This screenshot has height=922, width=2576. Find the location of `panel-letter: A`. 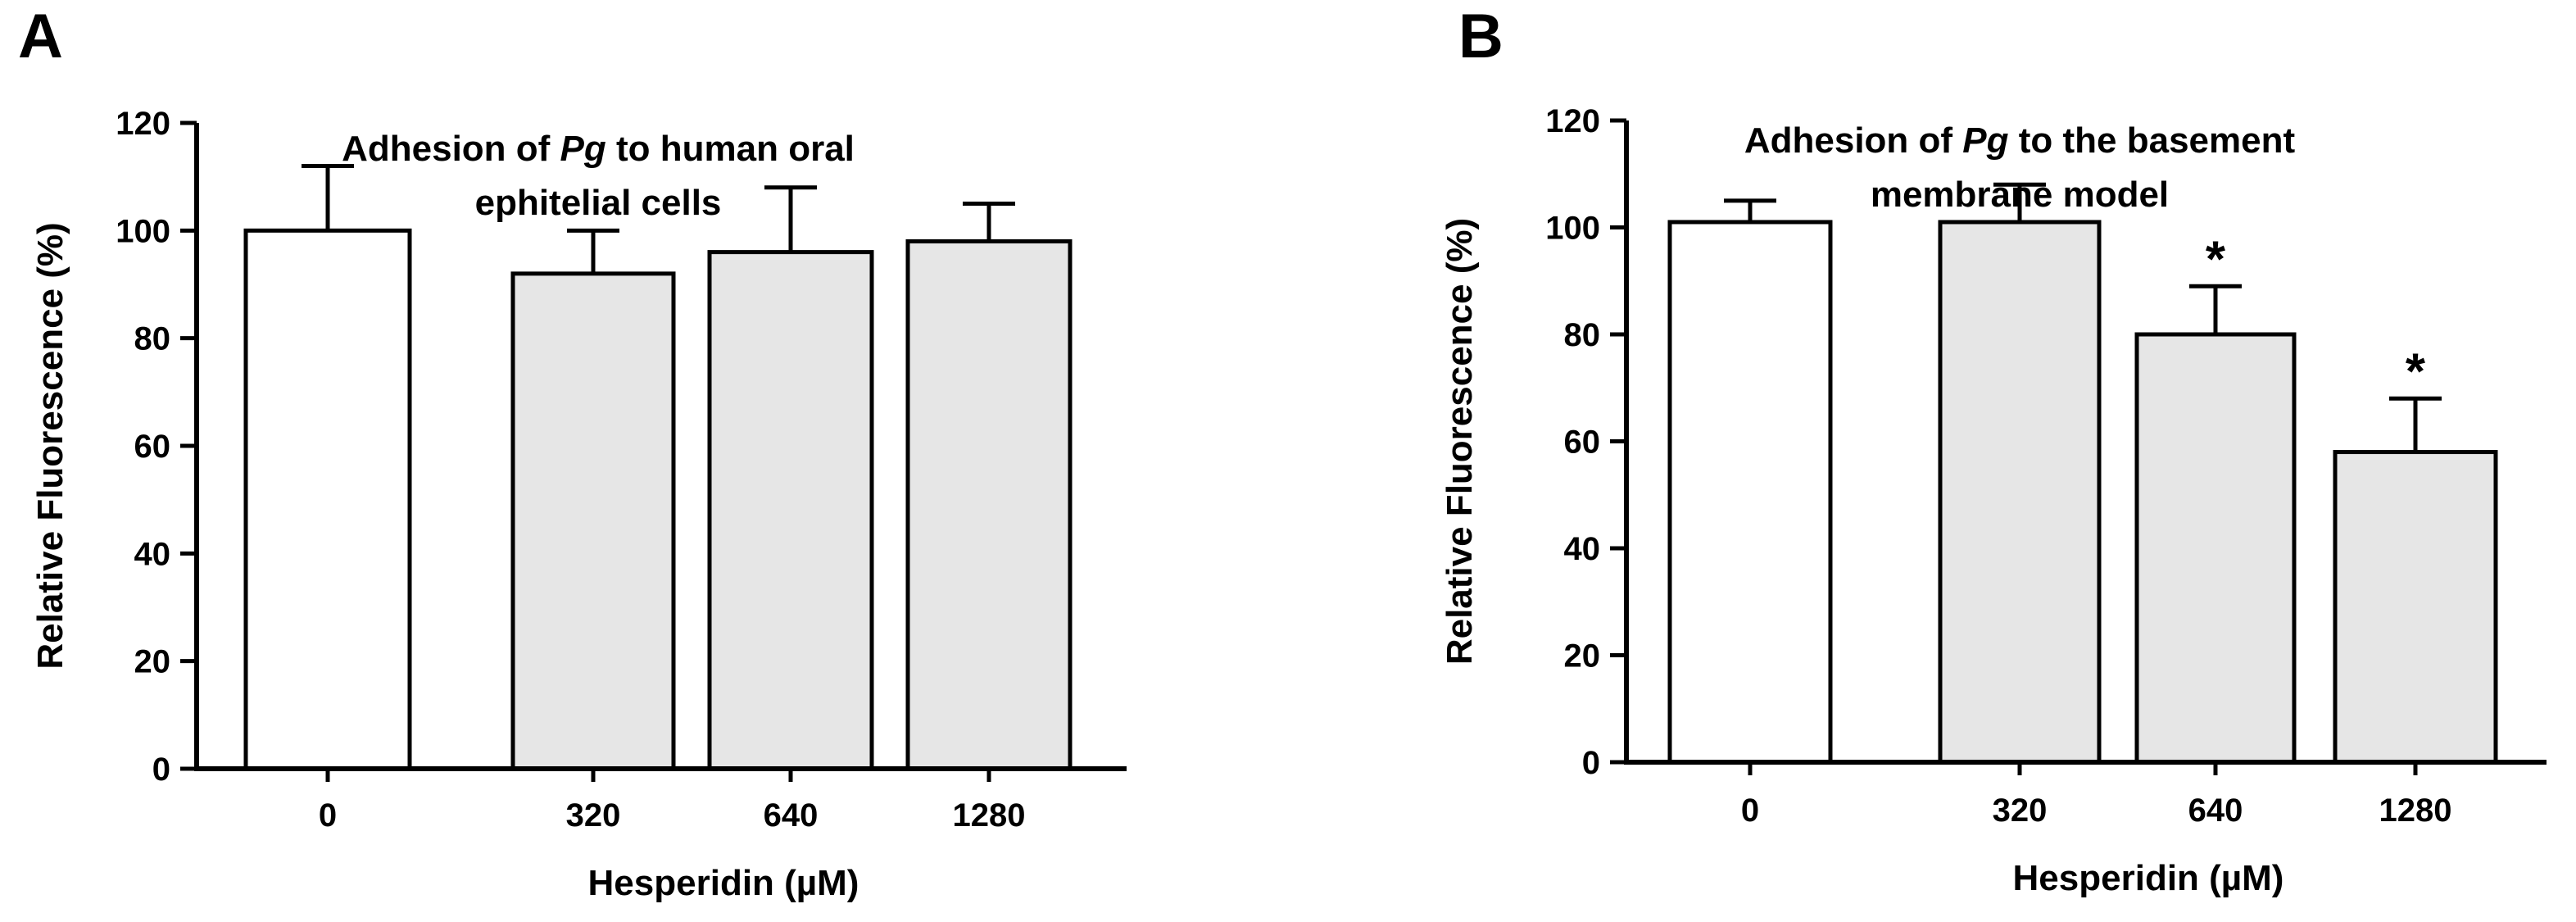

panel-letter: A is located at coordinates (40, 36).